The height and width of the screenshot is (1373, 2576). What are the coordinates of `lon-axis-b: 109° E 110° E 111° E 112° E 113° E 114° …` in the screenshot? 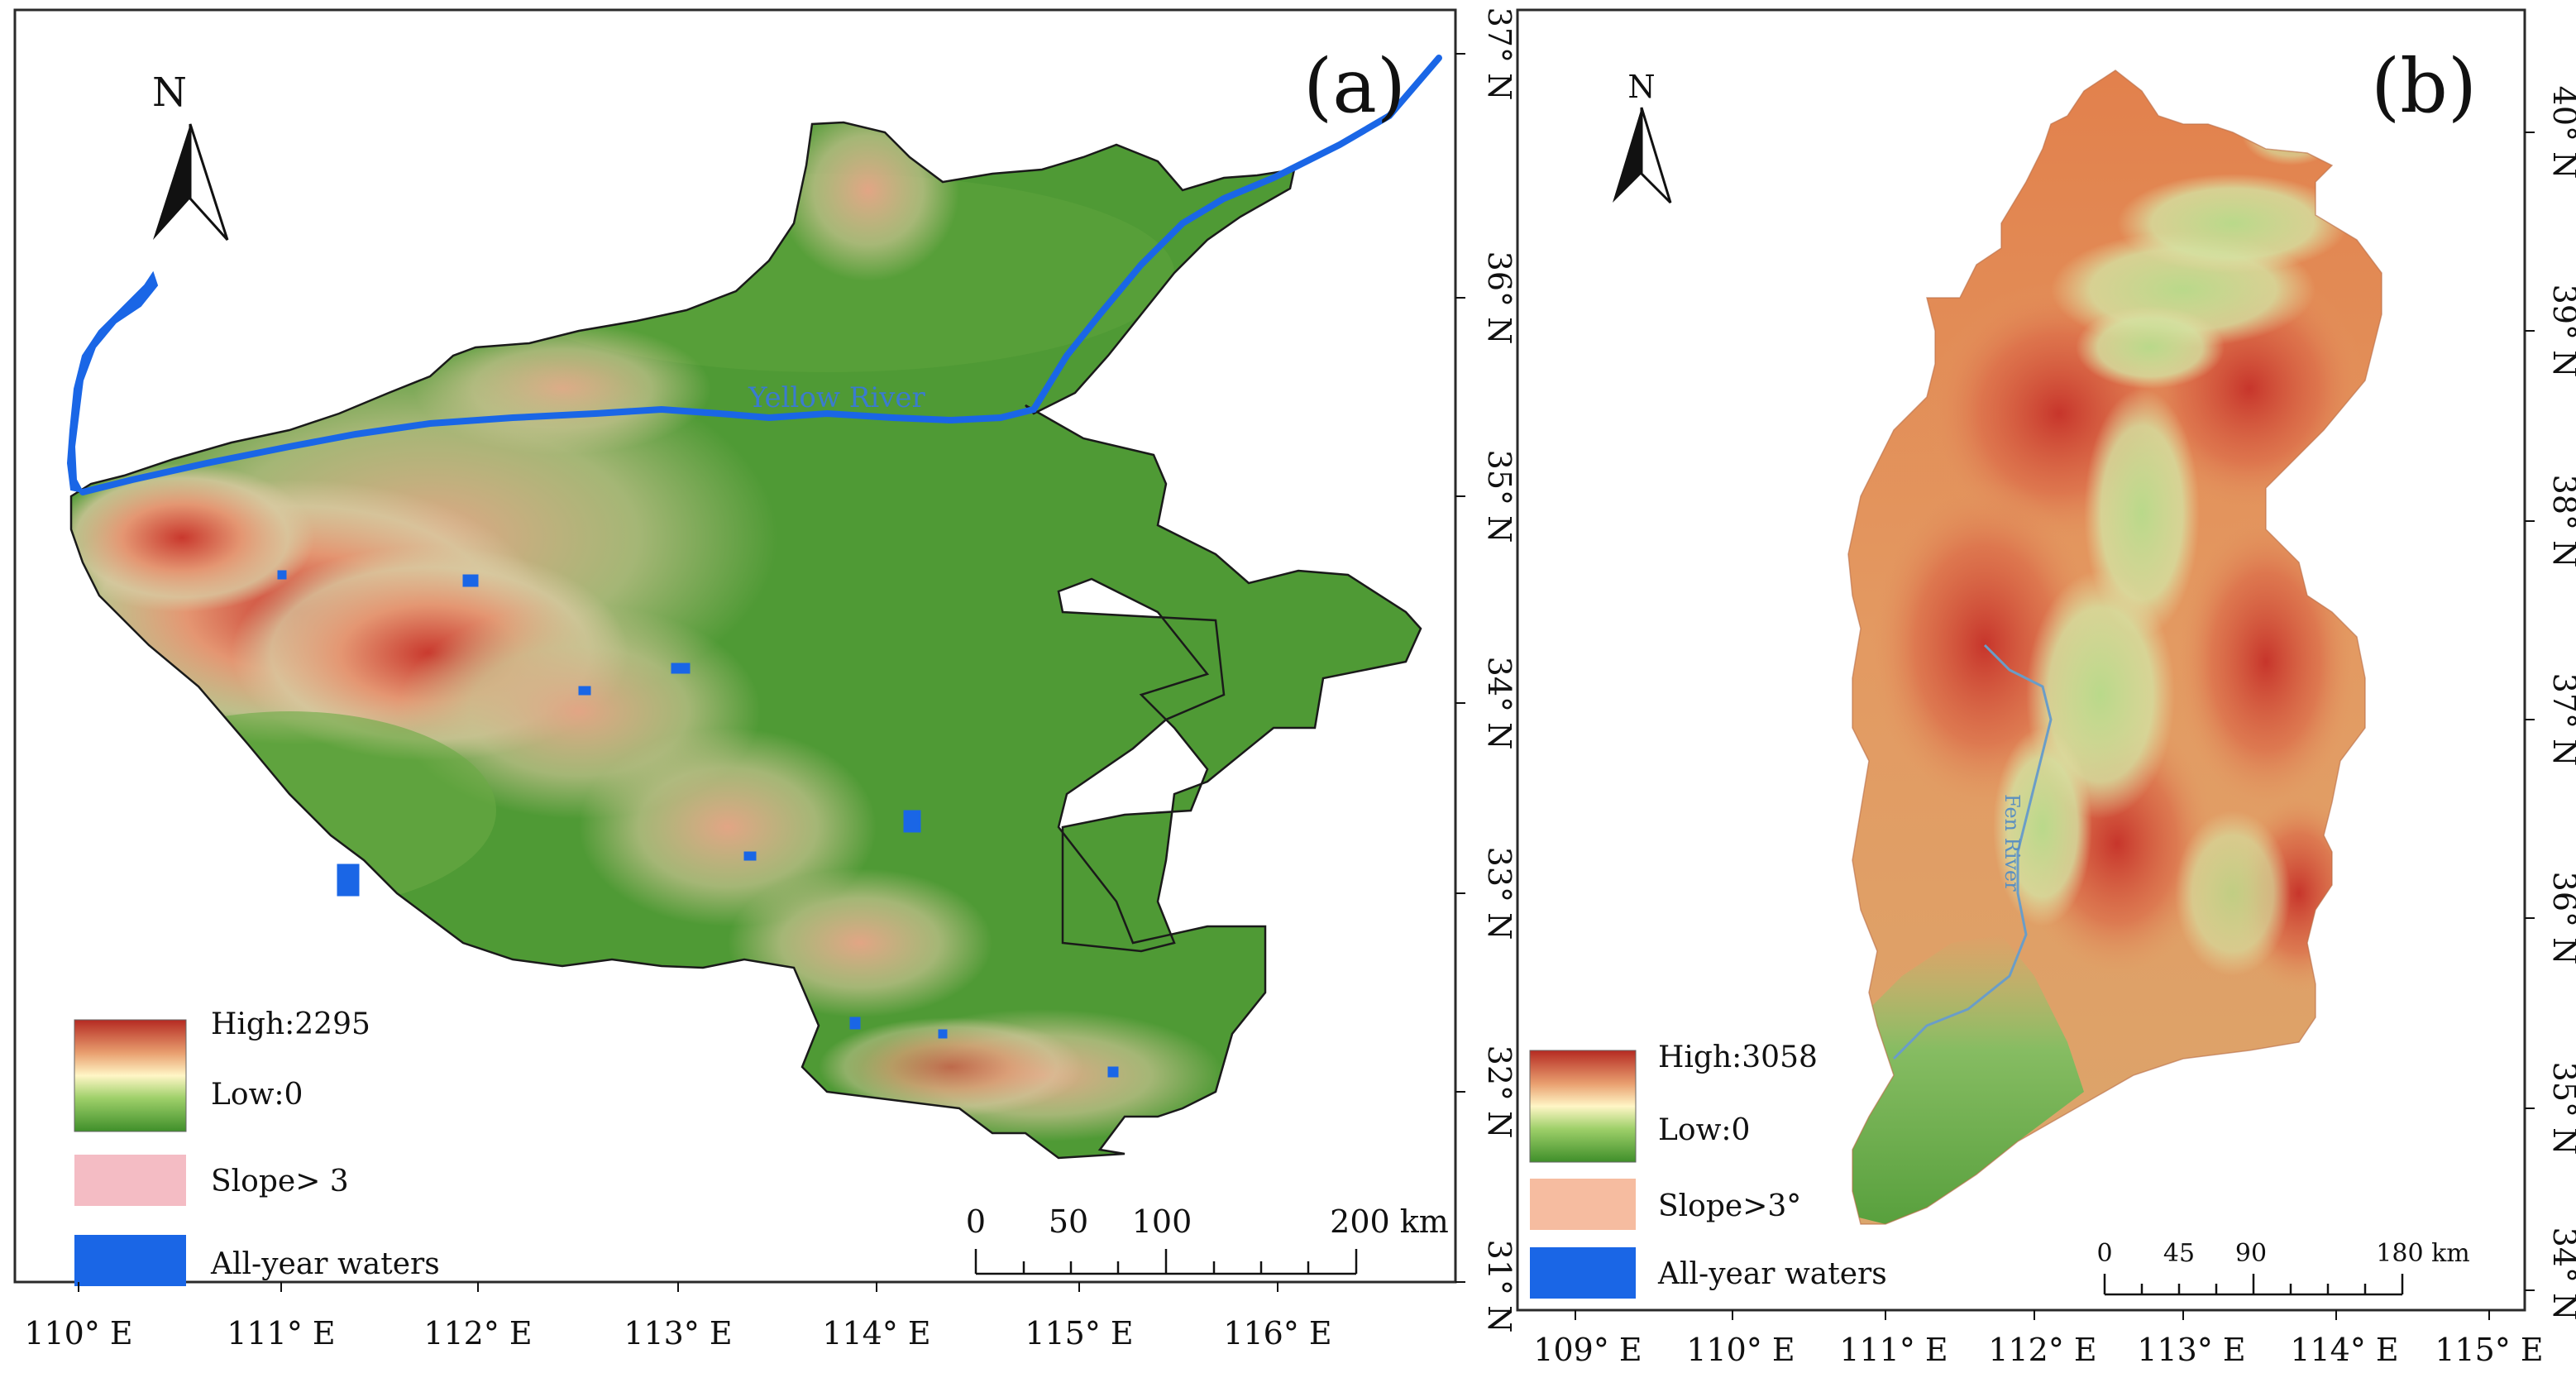 It's located at (2038, 1339).